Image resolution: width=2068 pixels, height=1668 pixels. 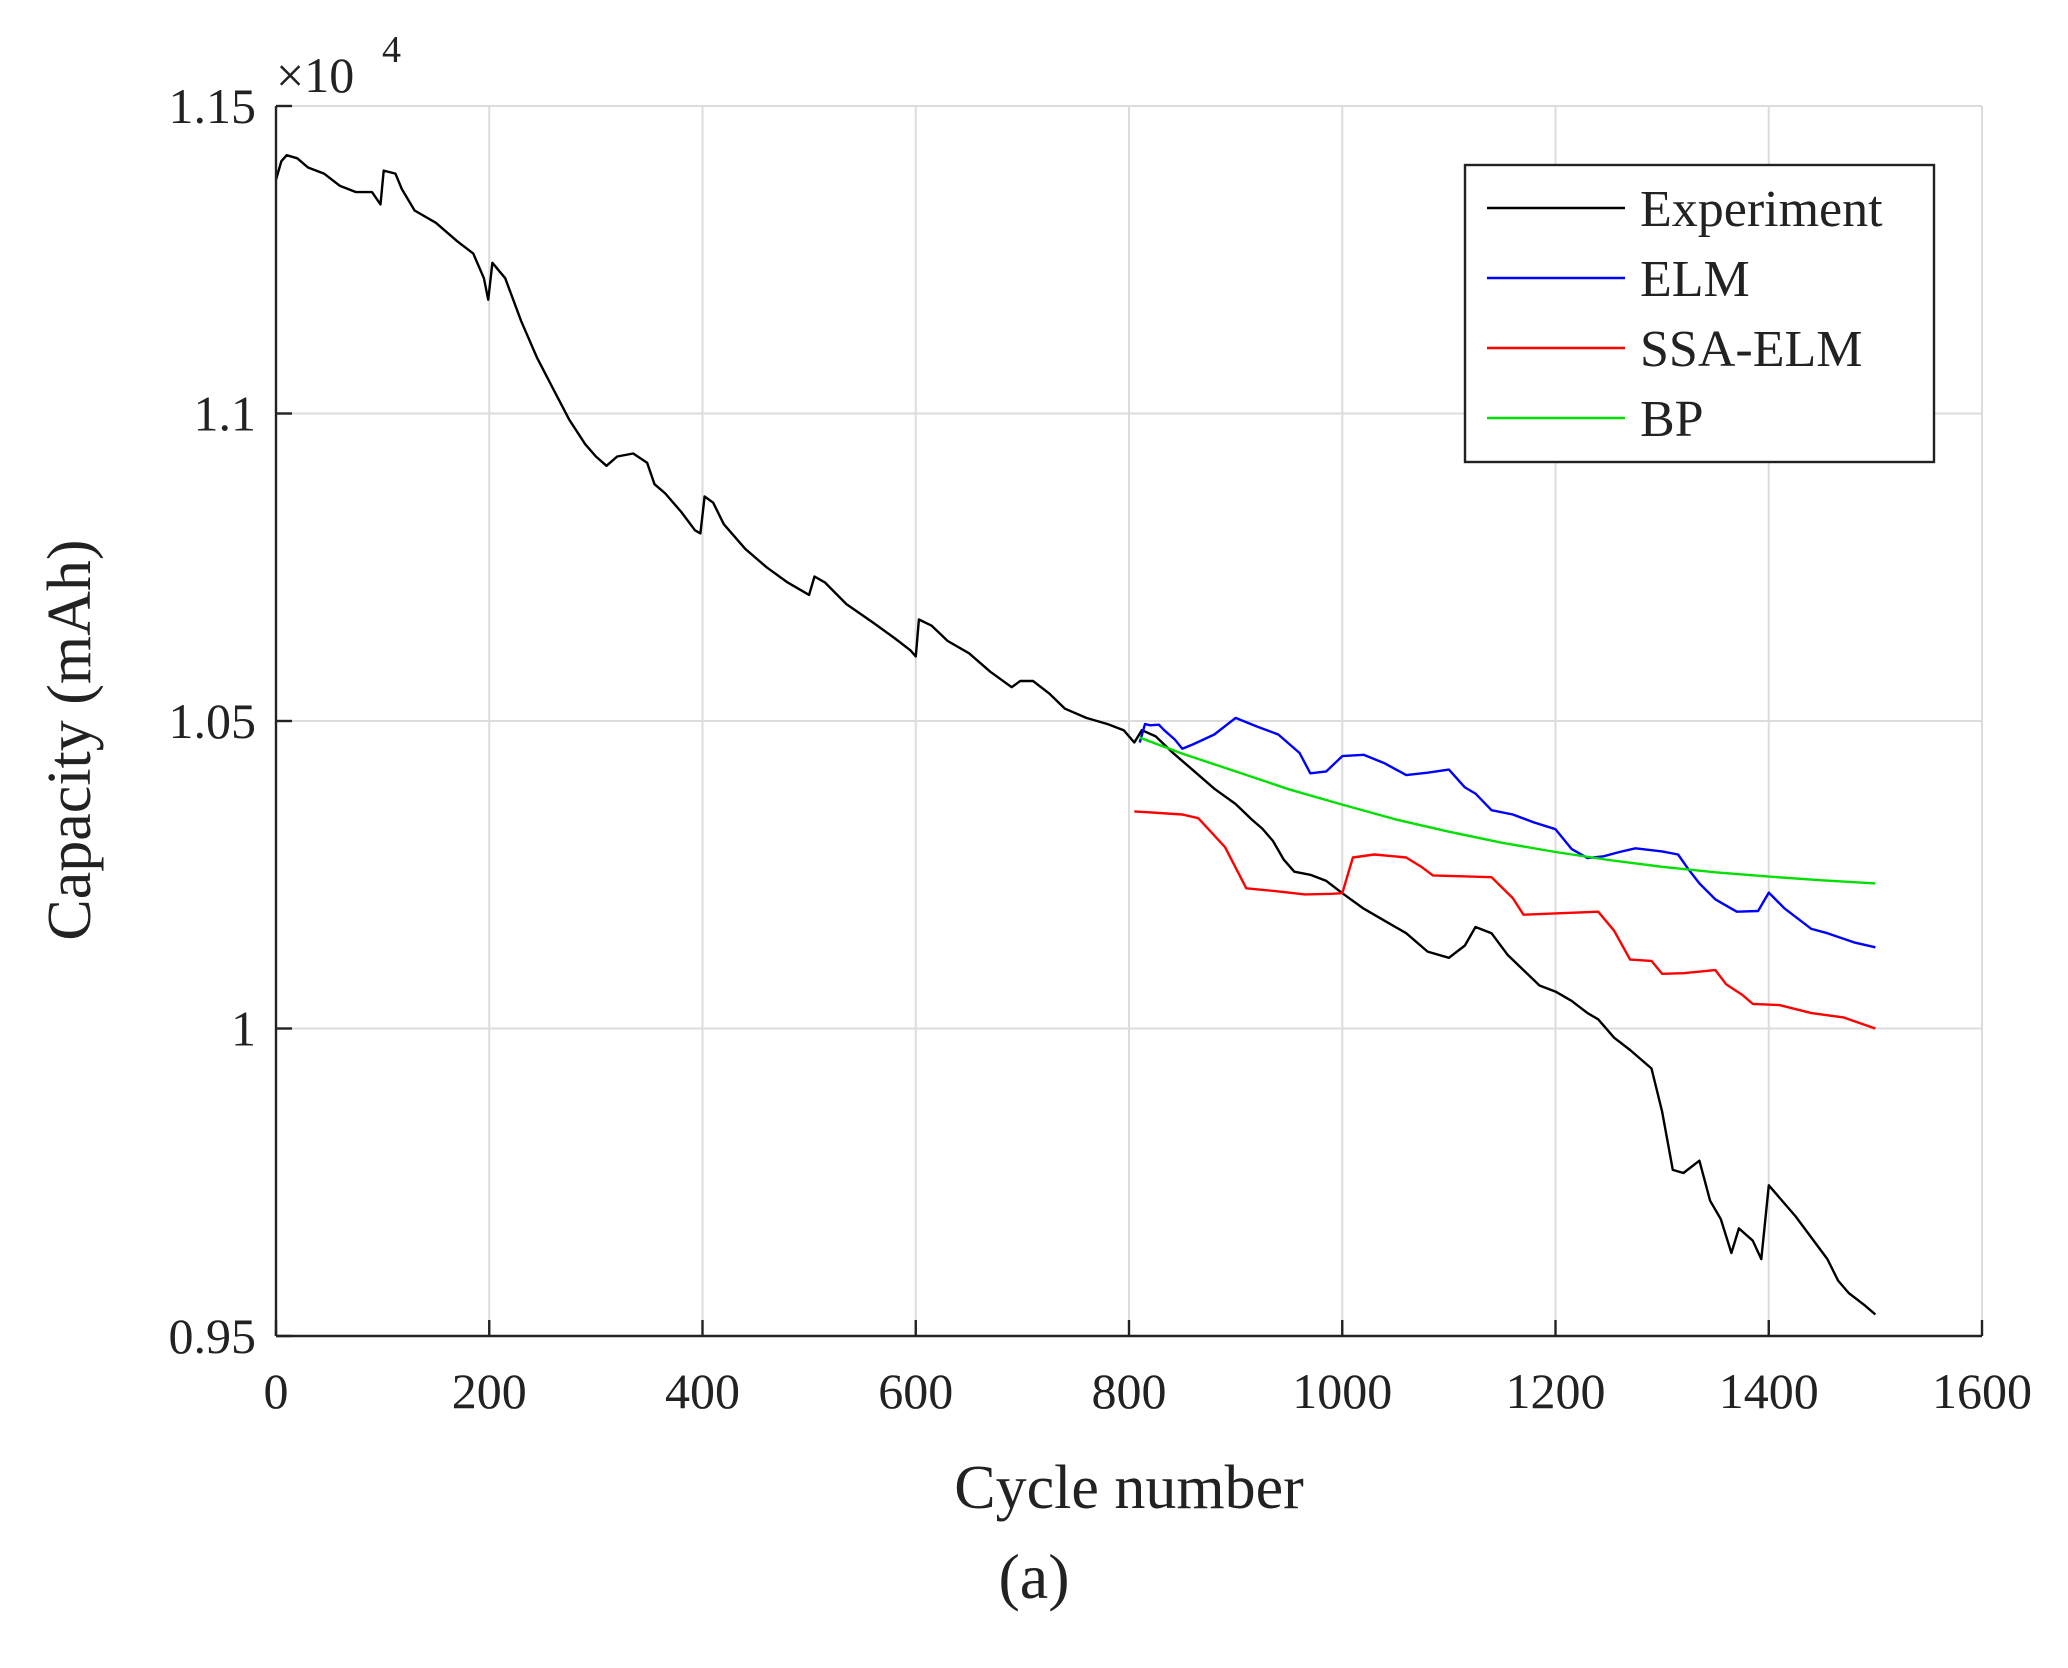 I want to click on y-tick-label: 1.1, so click(x=225, y=414).